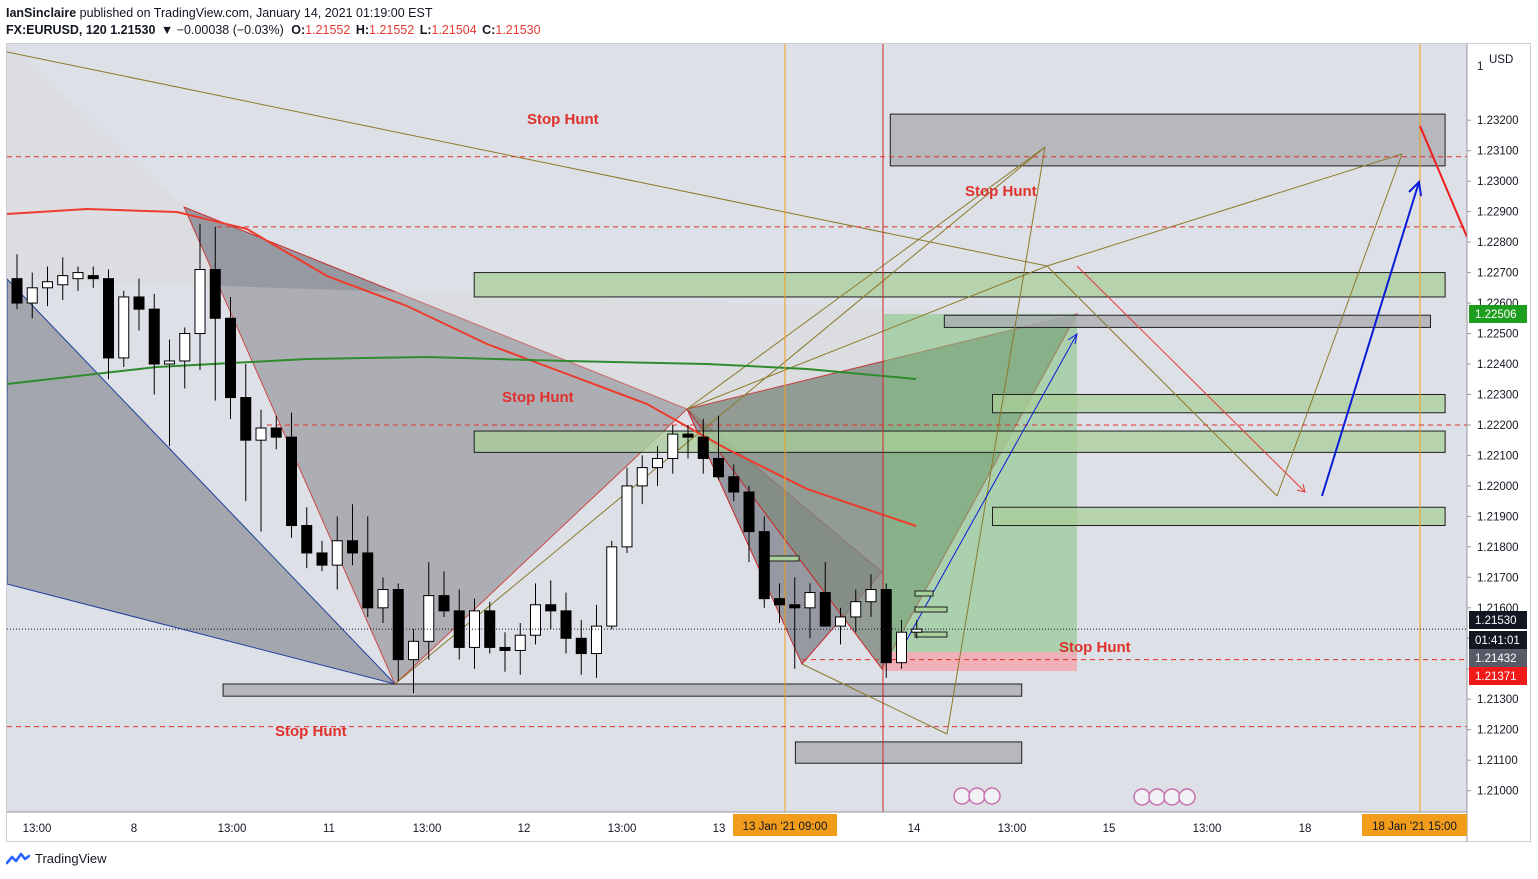  I want to click on y-tick-label: 1.23100, so click(1498, 152).